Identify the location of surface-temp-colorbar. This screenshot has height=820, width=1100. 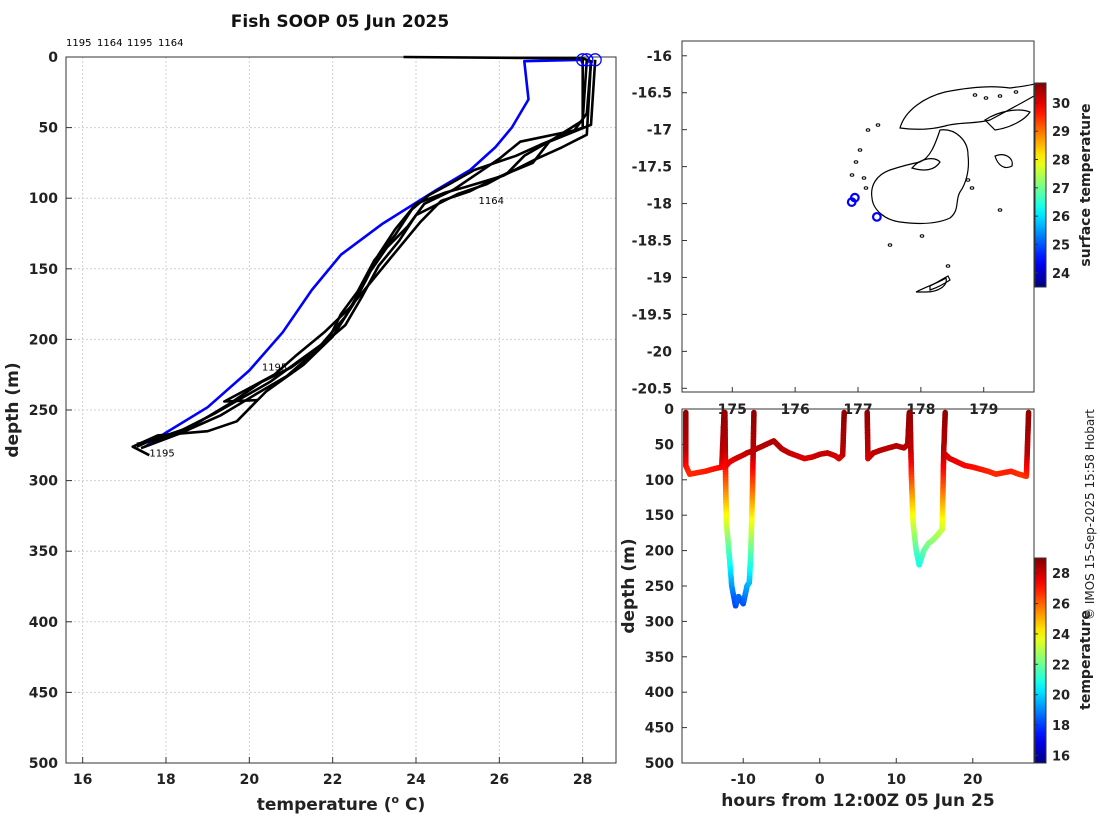
(1040, 185).